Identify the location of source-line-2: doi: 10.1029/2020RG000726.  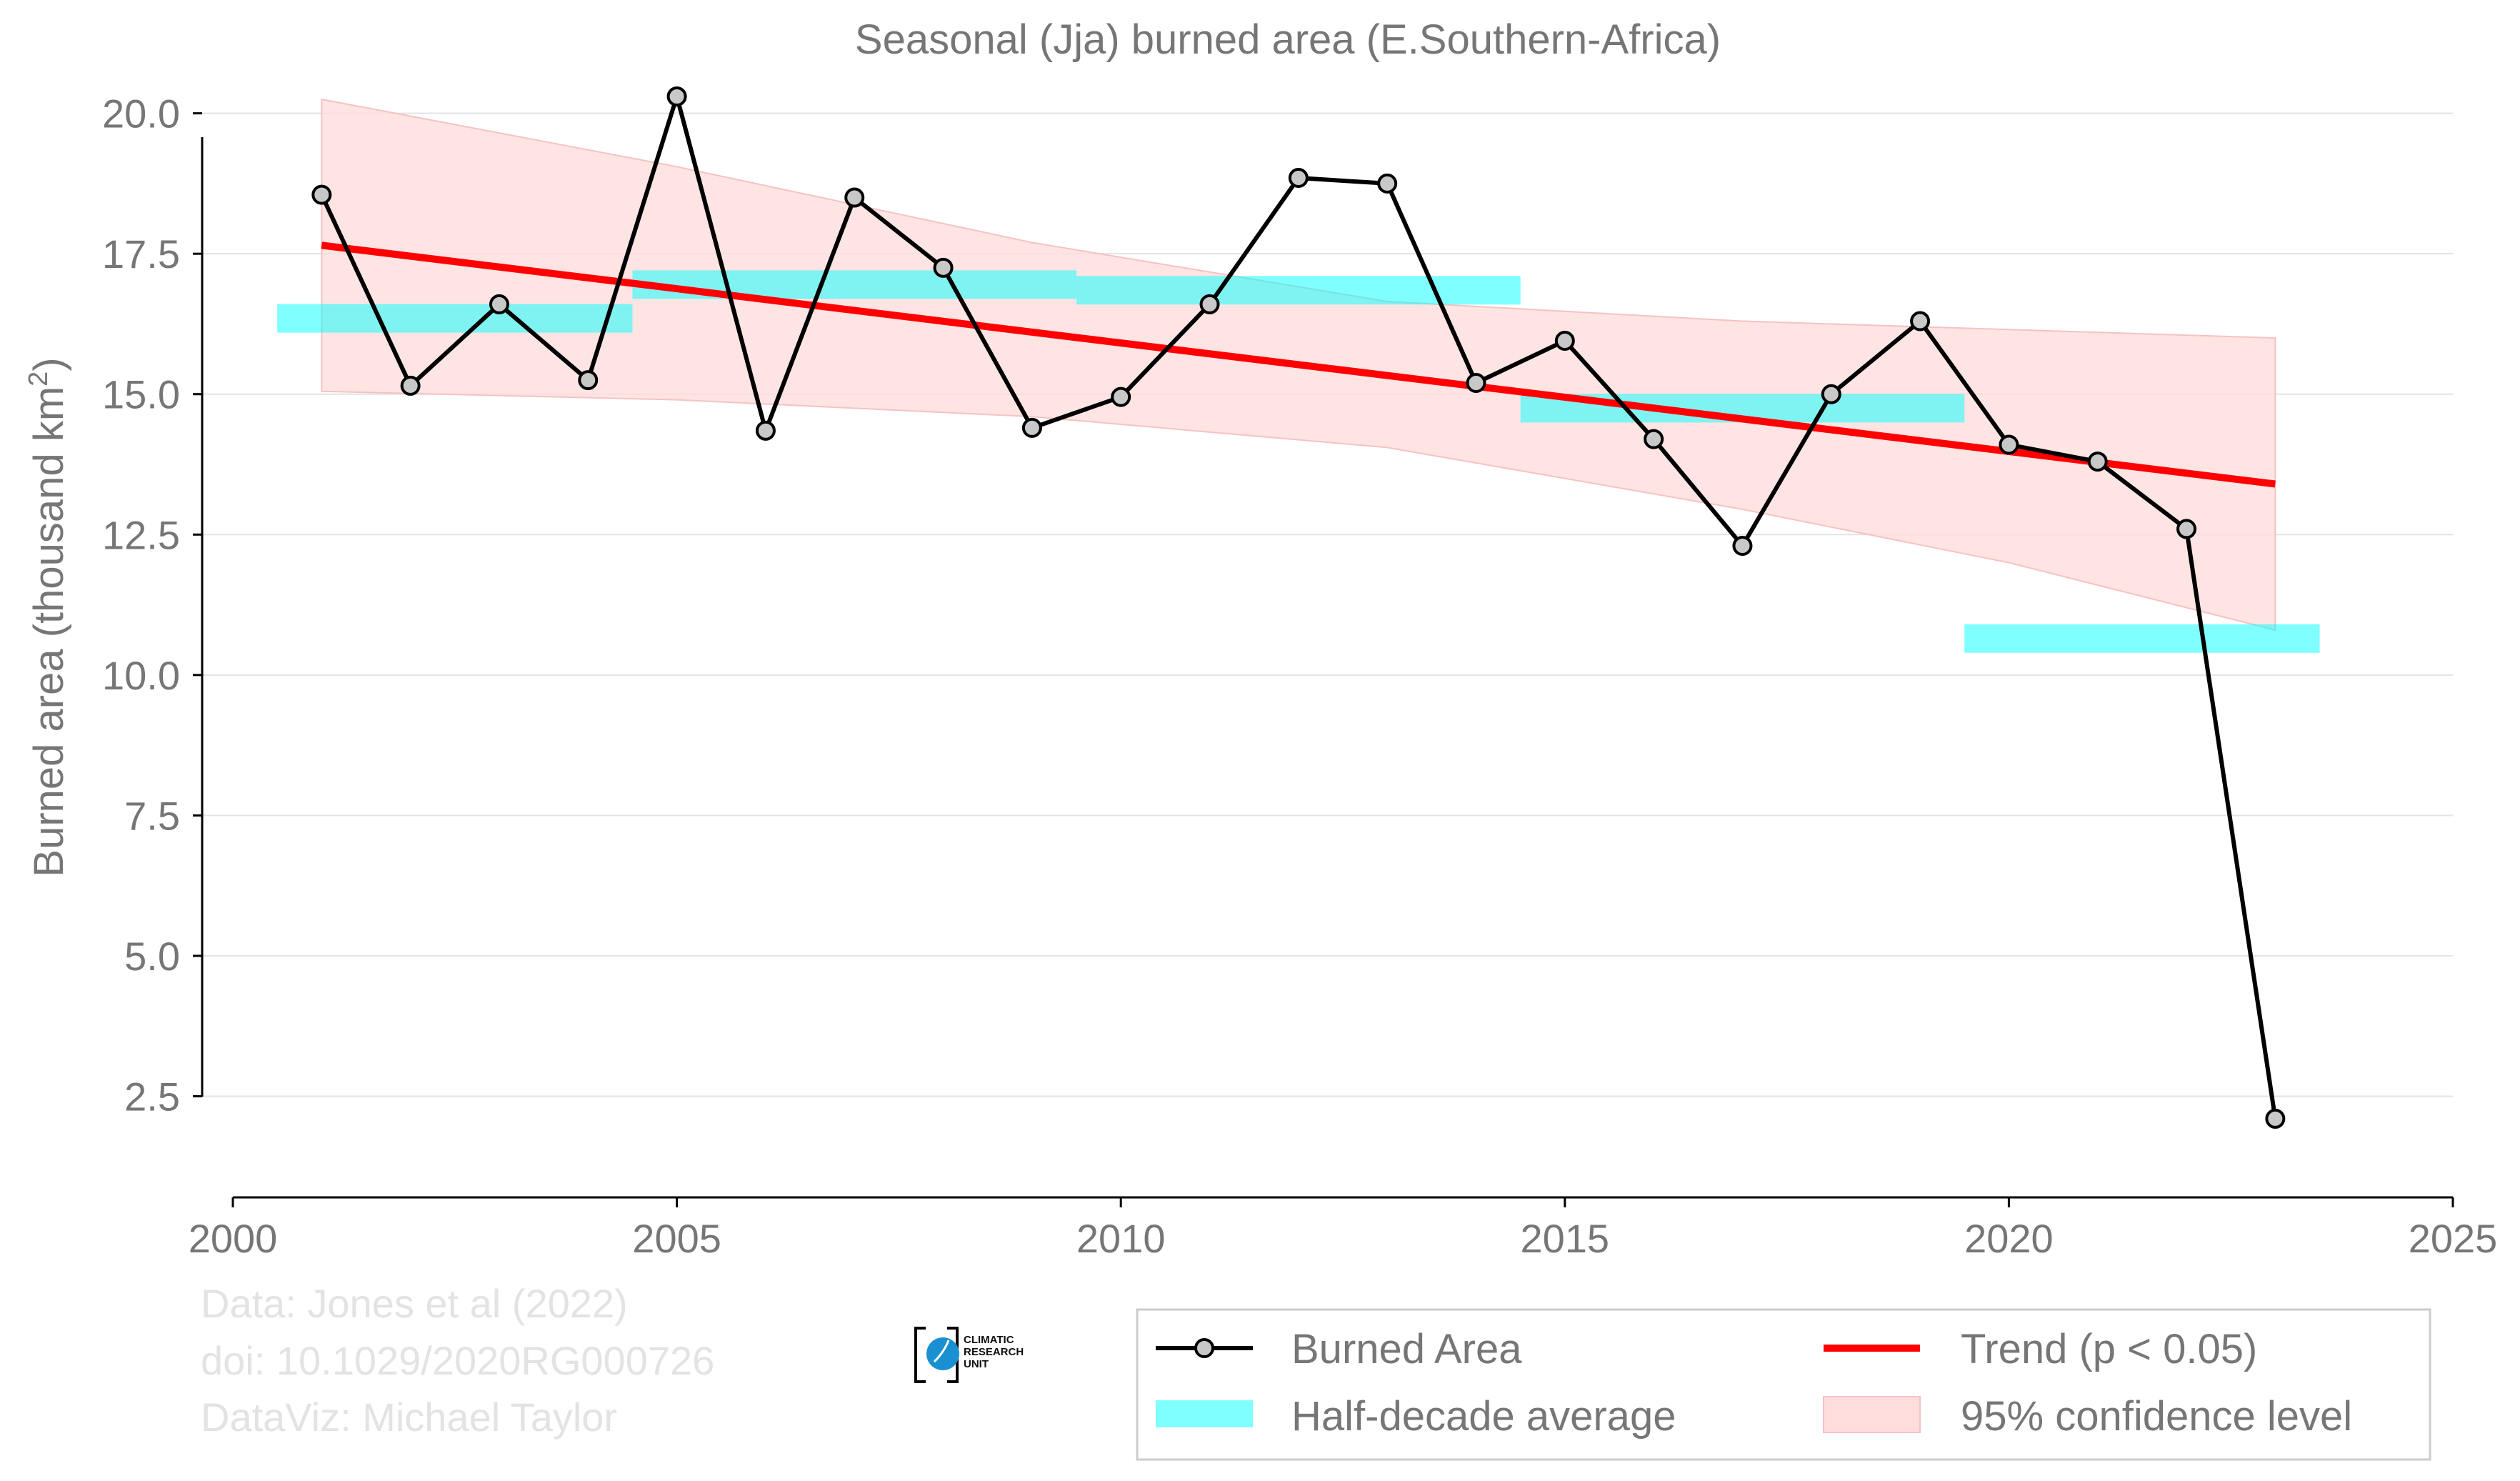
(457, 1360).